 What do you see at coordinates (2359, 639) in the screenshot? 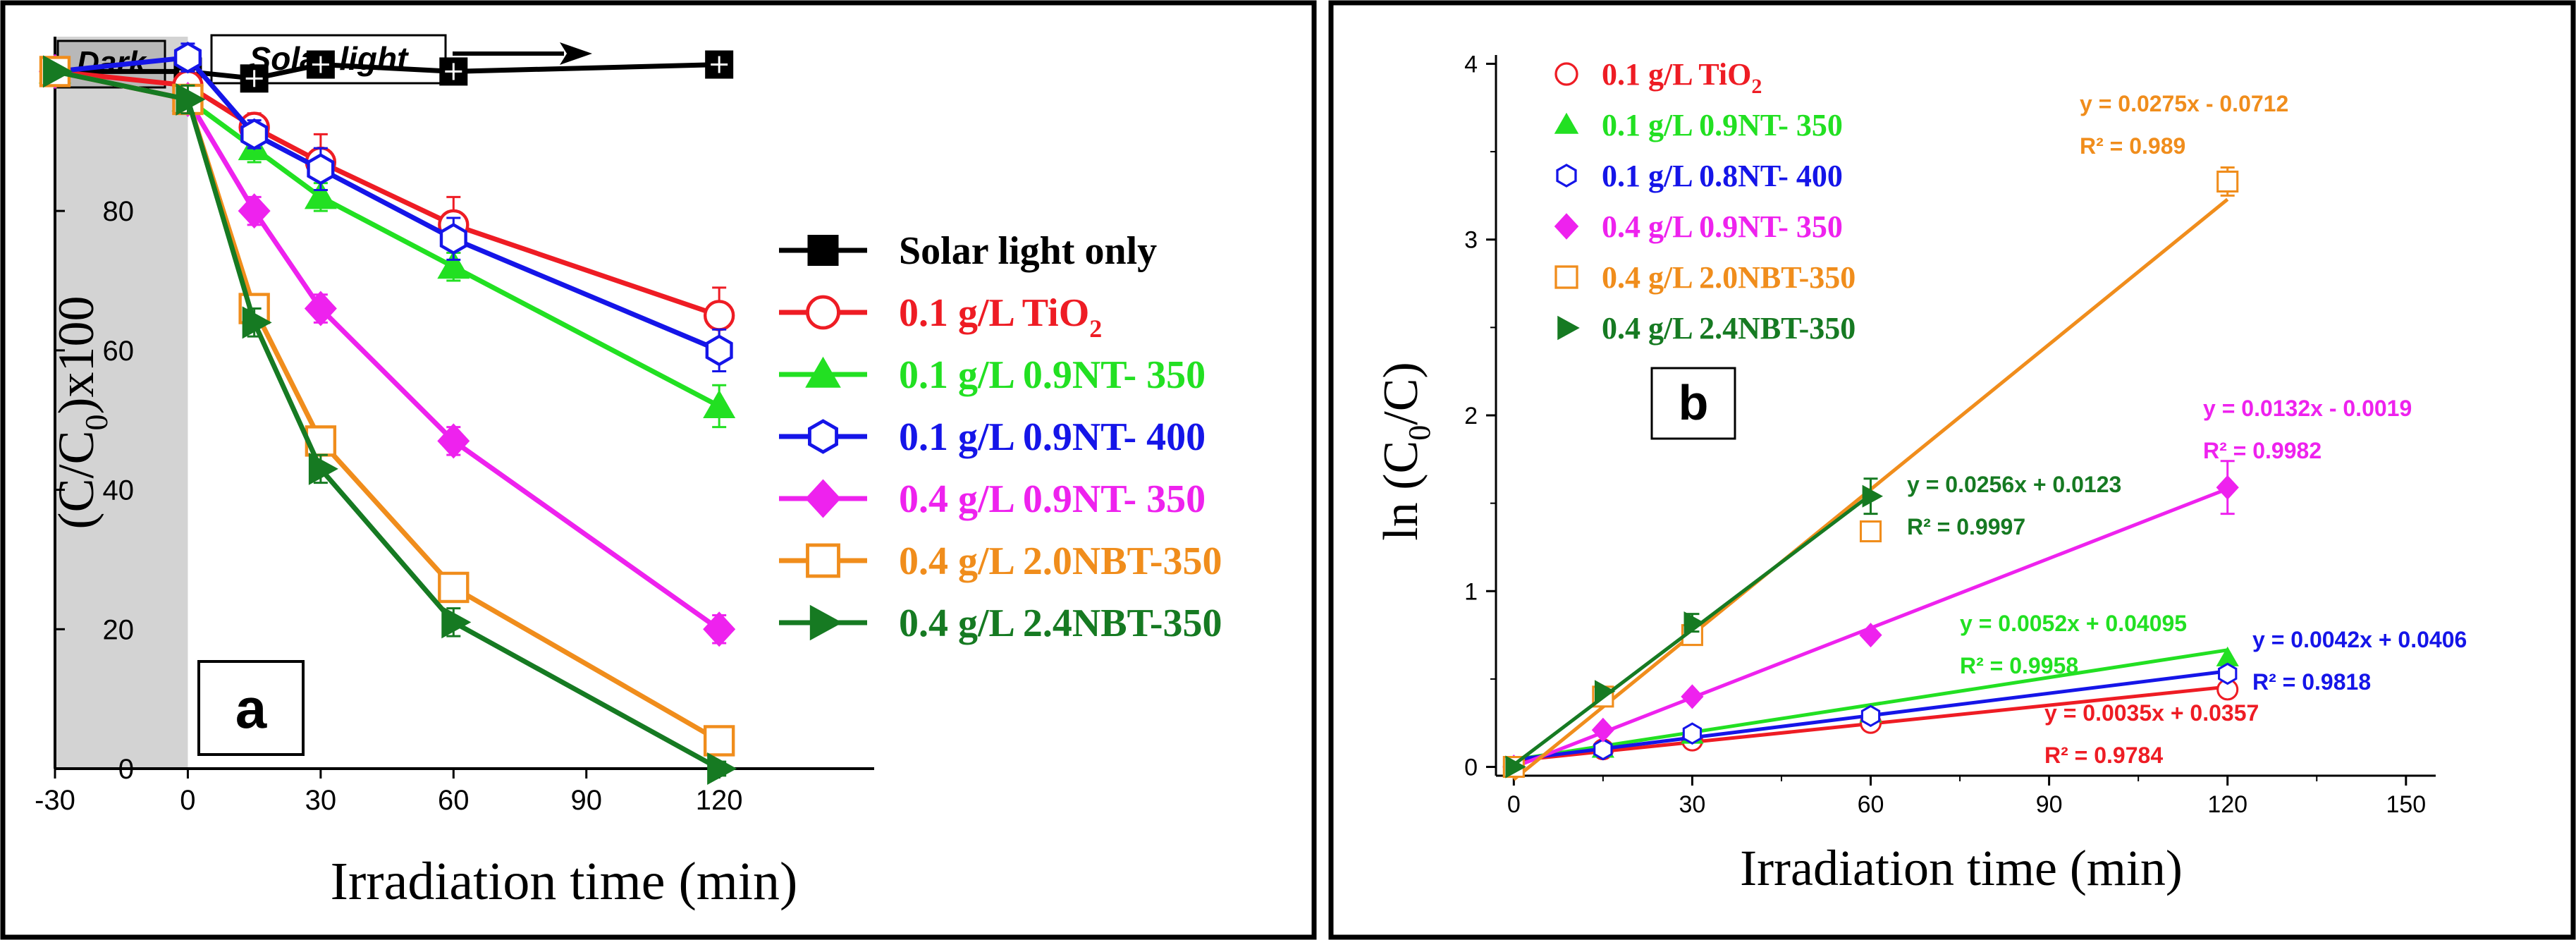
I see `fit-equation: y = 0.0042x + 0.0406` at bounding box center [2359, 639].